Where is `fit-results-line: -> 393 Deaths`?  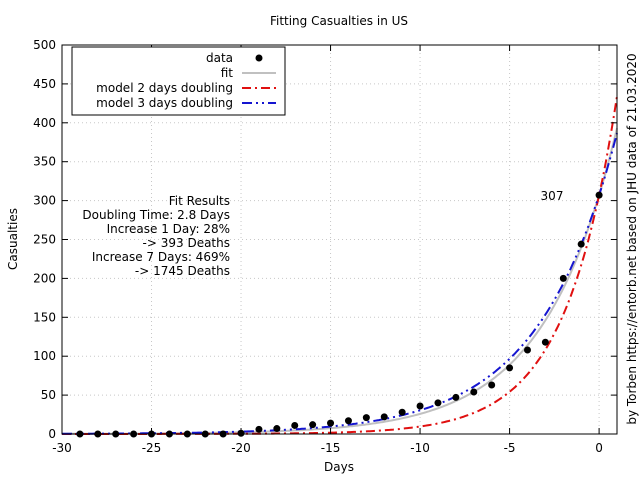
fit-results-line: -> 393 Deaths is located at coordinates (186, 243).